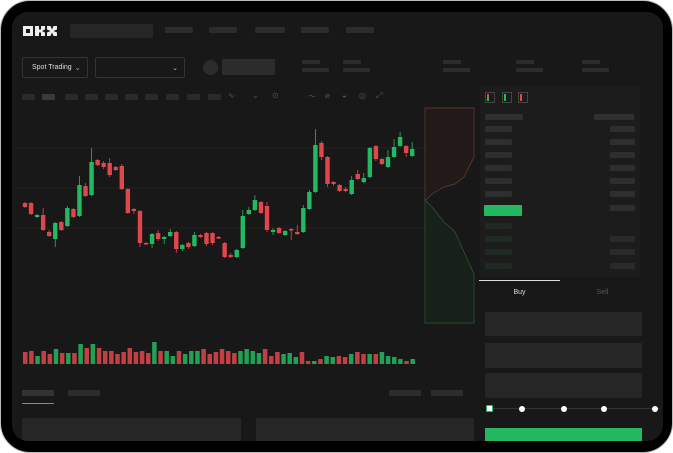 The width and height of the screenshot is (673, 453). Describe the element at coordinates (327, 95) in the screenshot. I see `ruler-icon: ⌀` at that location.